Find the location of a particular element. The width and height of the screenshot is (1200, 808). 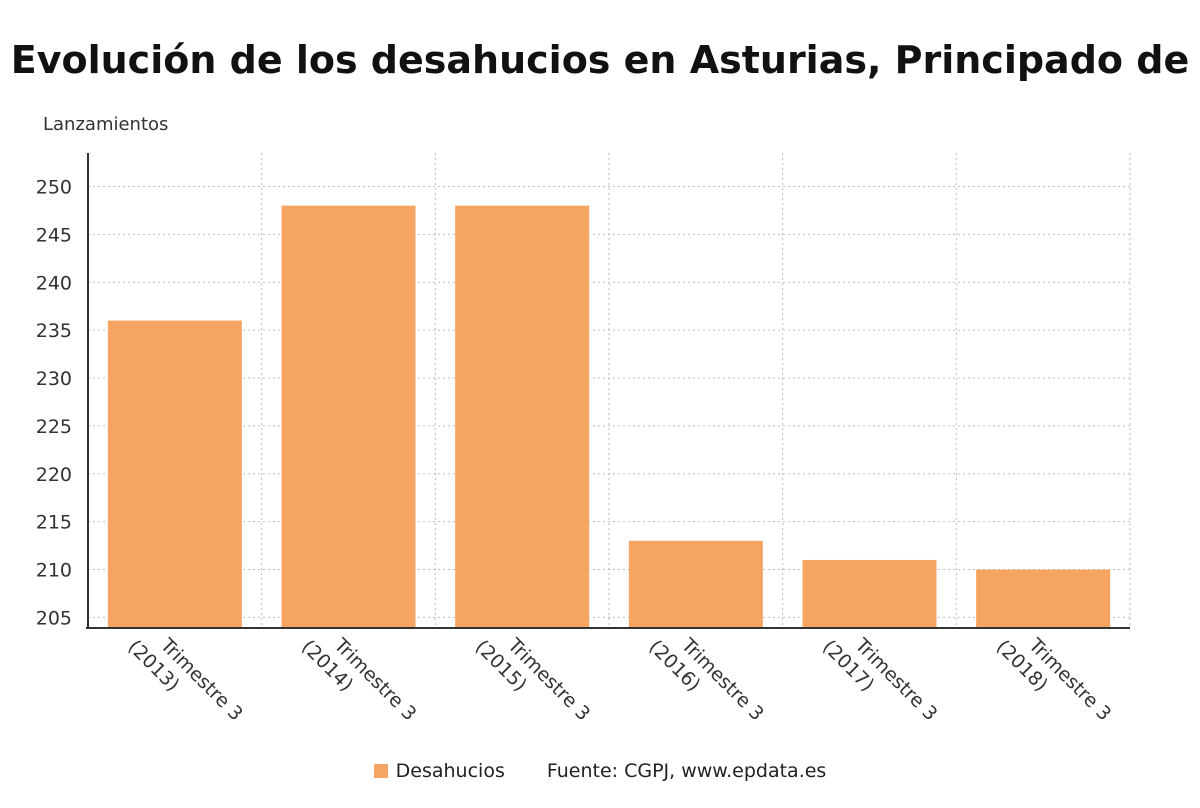

x-tick-label: Trimestre 3(2014) is located at coordinates (359, 681).